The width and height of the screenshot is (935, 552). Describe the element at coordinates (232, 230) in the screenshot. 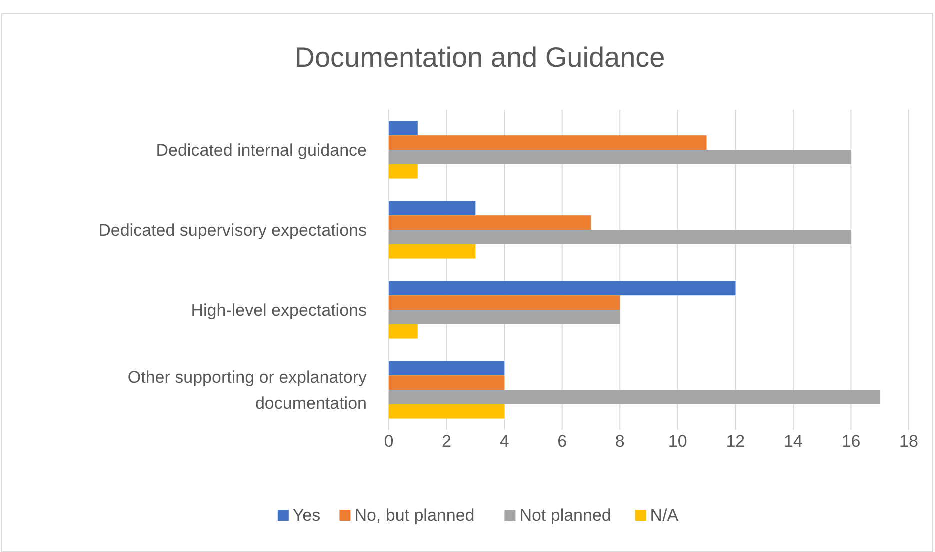

I see `y-tick-label: Dedicated supervisory expectations` at that location.